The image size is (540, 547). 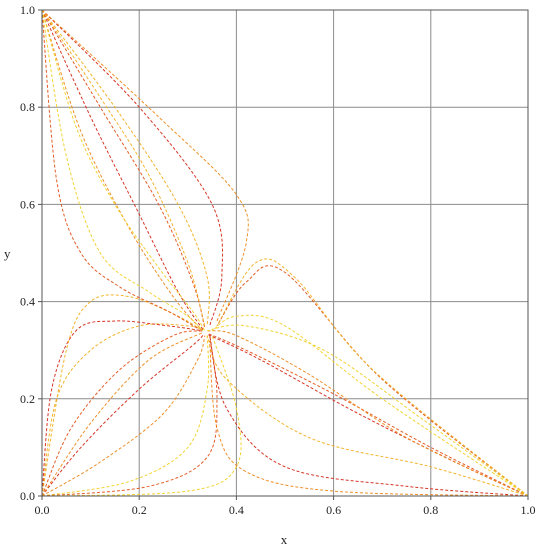 What do you see at coordinates (27, 302) in the screenshot?
I see `y-tick-label-2: 0.4` at bounding box center [27, 302].